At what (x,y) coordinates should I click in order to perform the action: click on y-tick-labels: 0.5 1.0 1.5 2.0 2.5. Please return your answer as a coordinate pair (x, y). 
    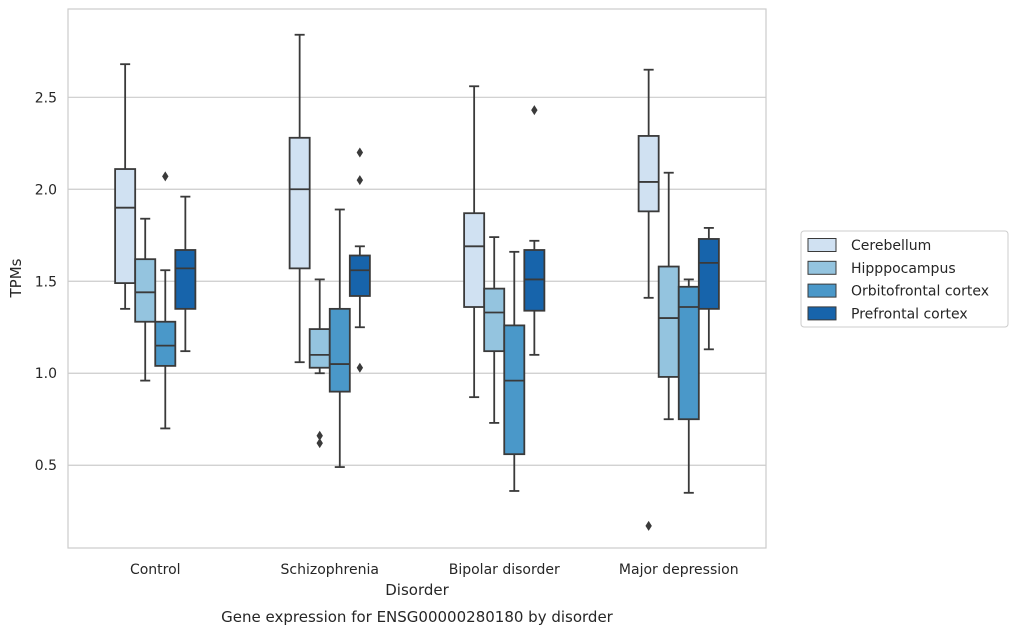
    Looking at the image, I should click on (46, 282).